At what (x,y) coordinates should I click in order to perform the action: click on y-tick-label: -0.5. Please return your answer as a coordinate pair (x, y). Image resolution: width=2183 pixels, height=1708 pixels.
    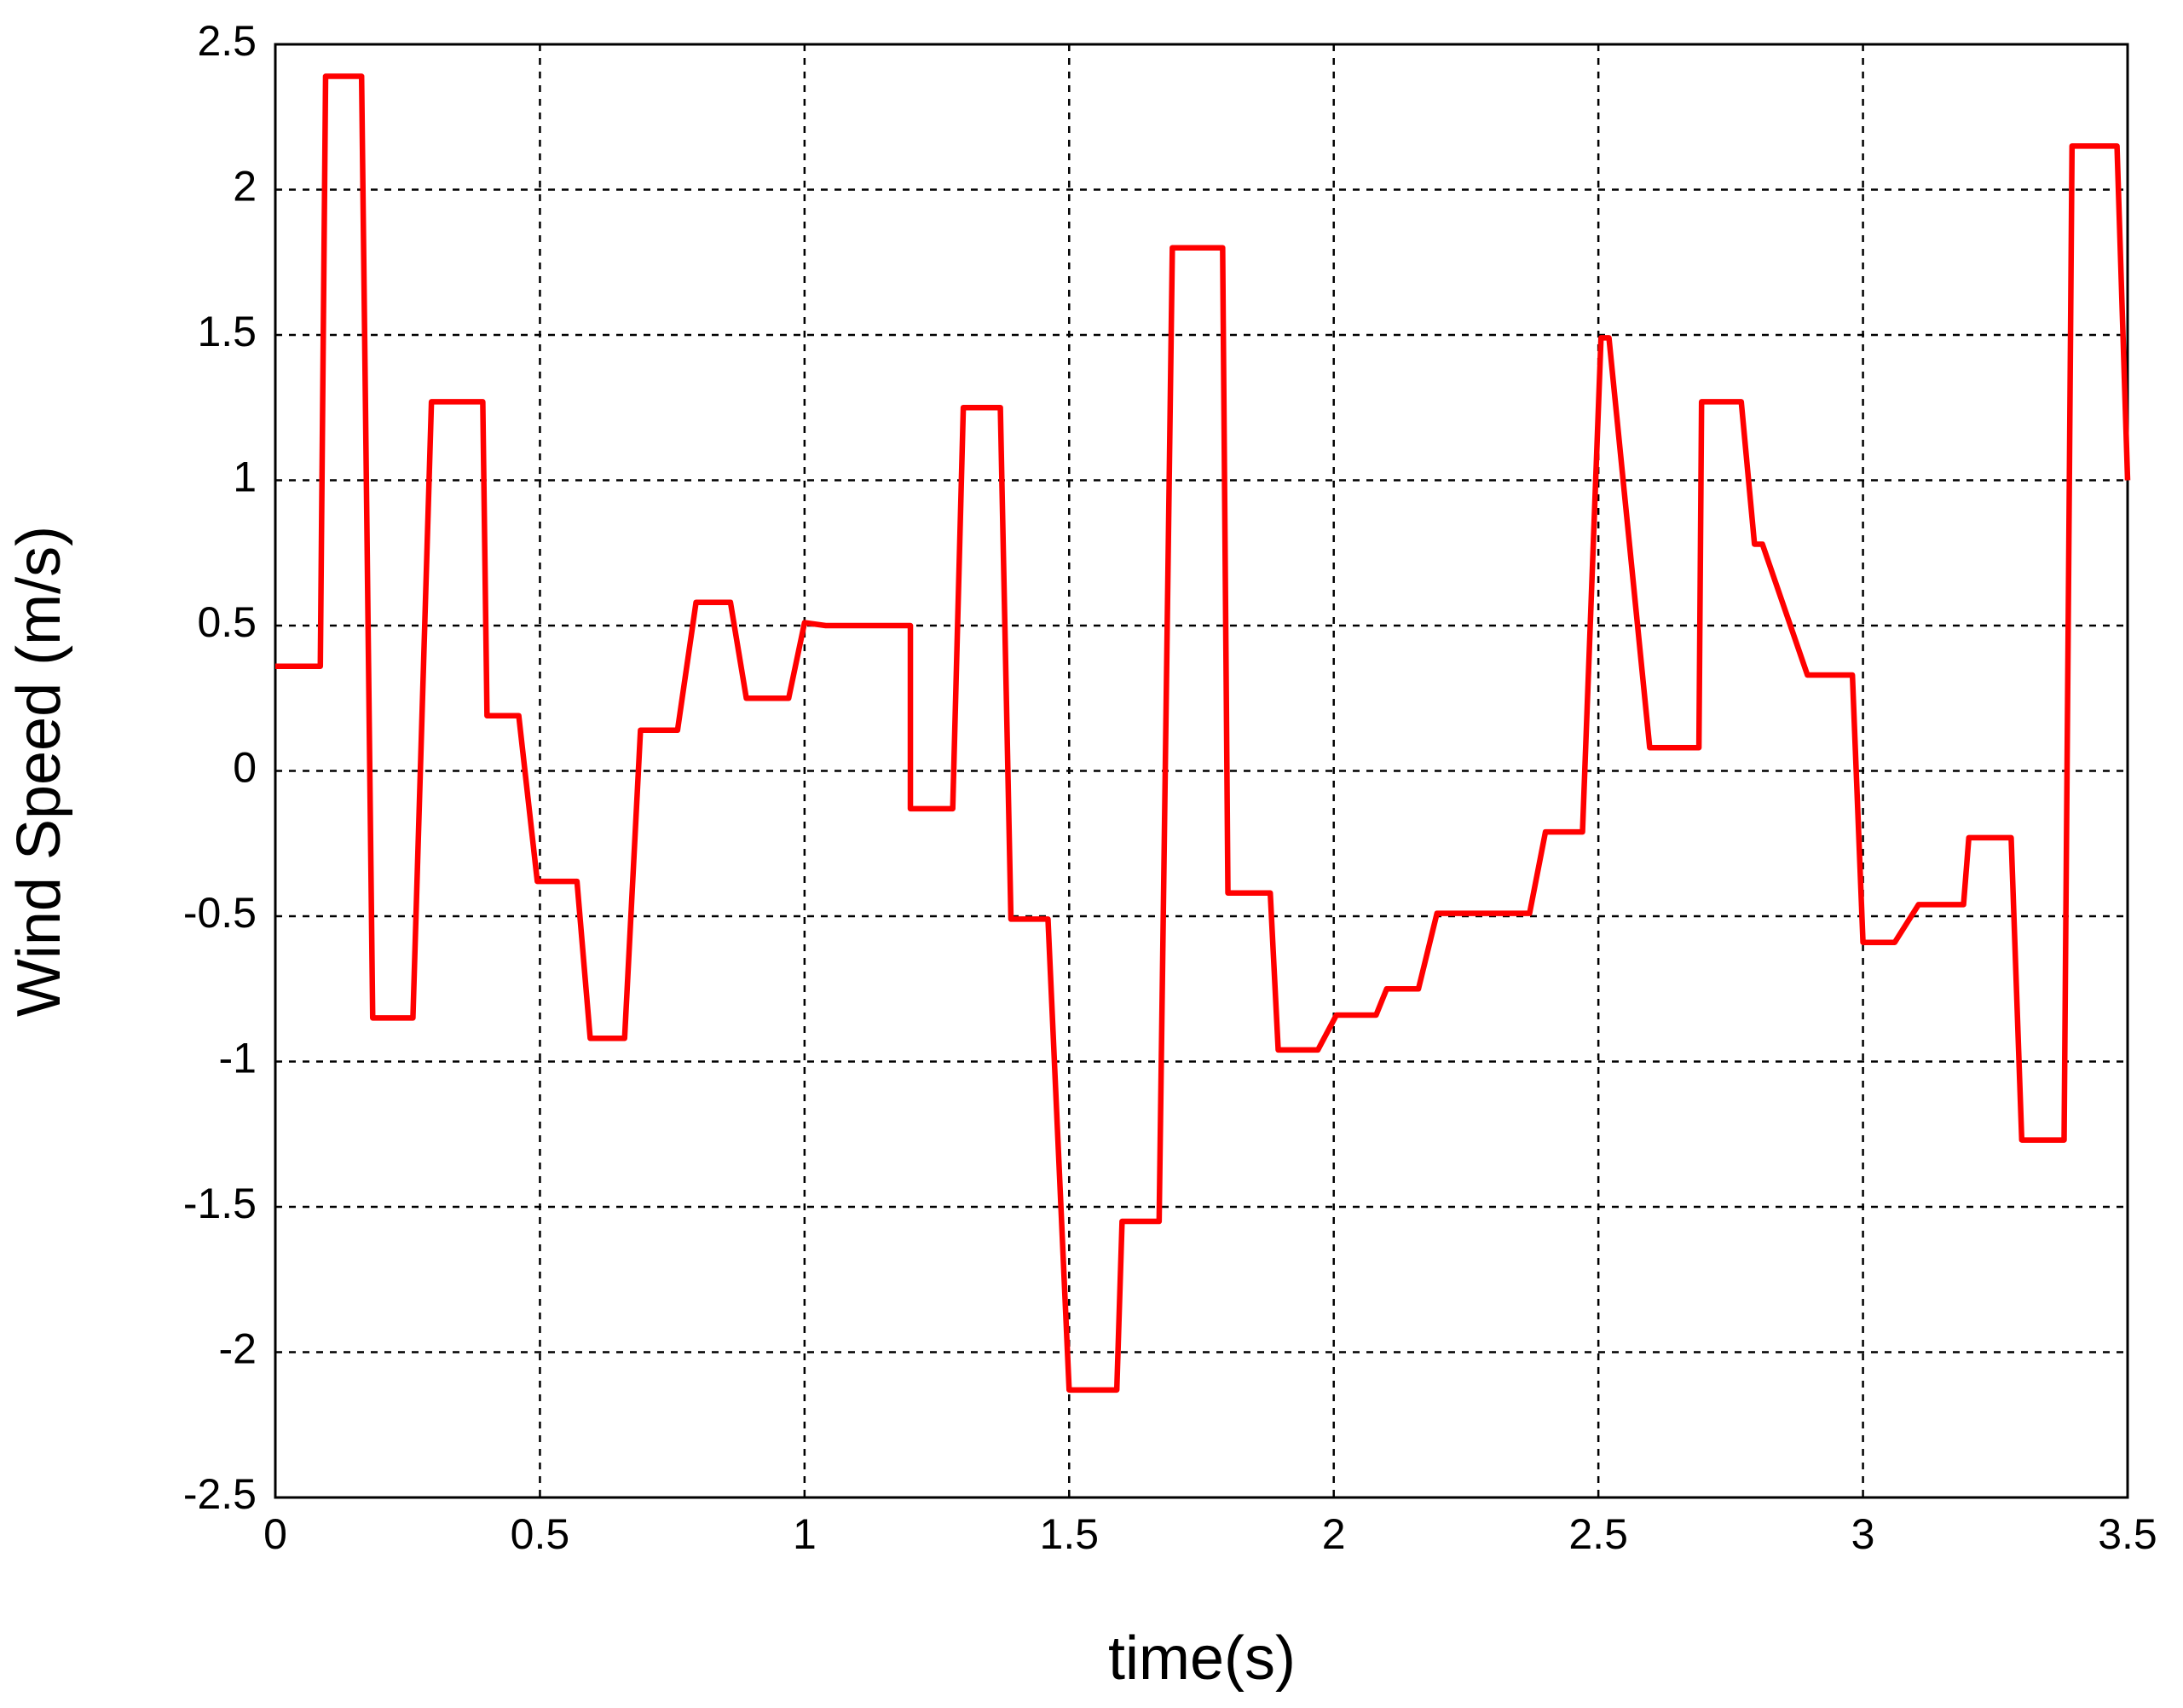
    Looking at the image, I should click on (220, 913).